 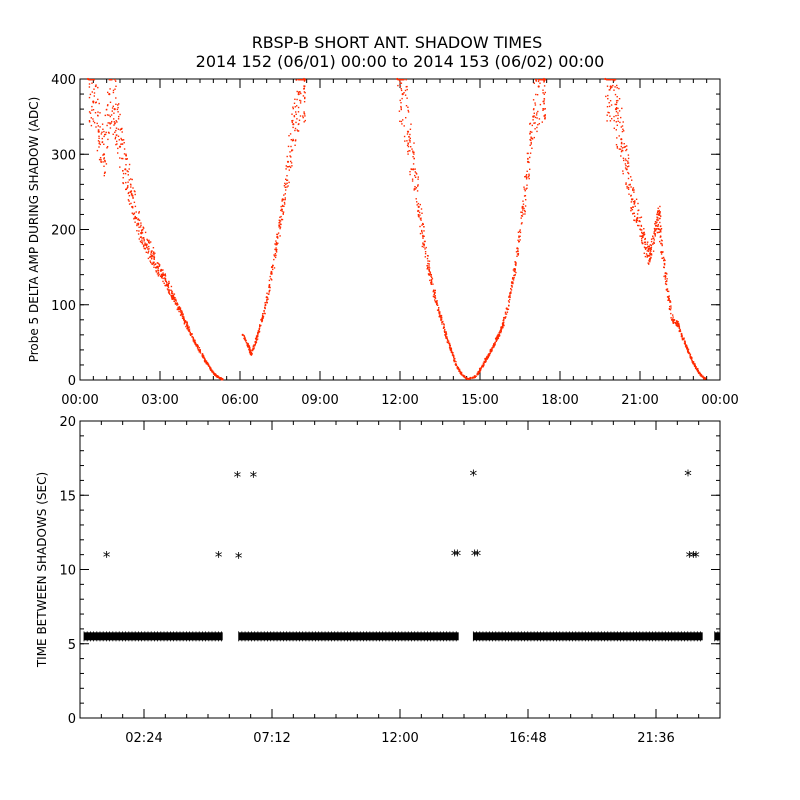 I want to click on x-tick-label: 15:00, so click(x=479, y=400).